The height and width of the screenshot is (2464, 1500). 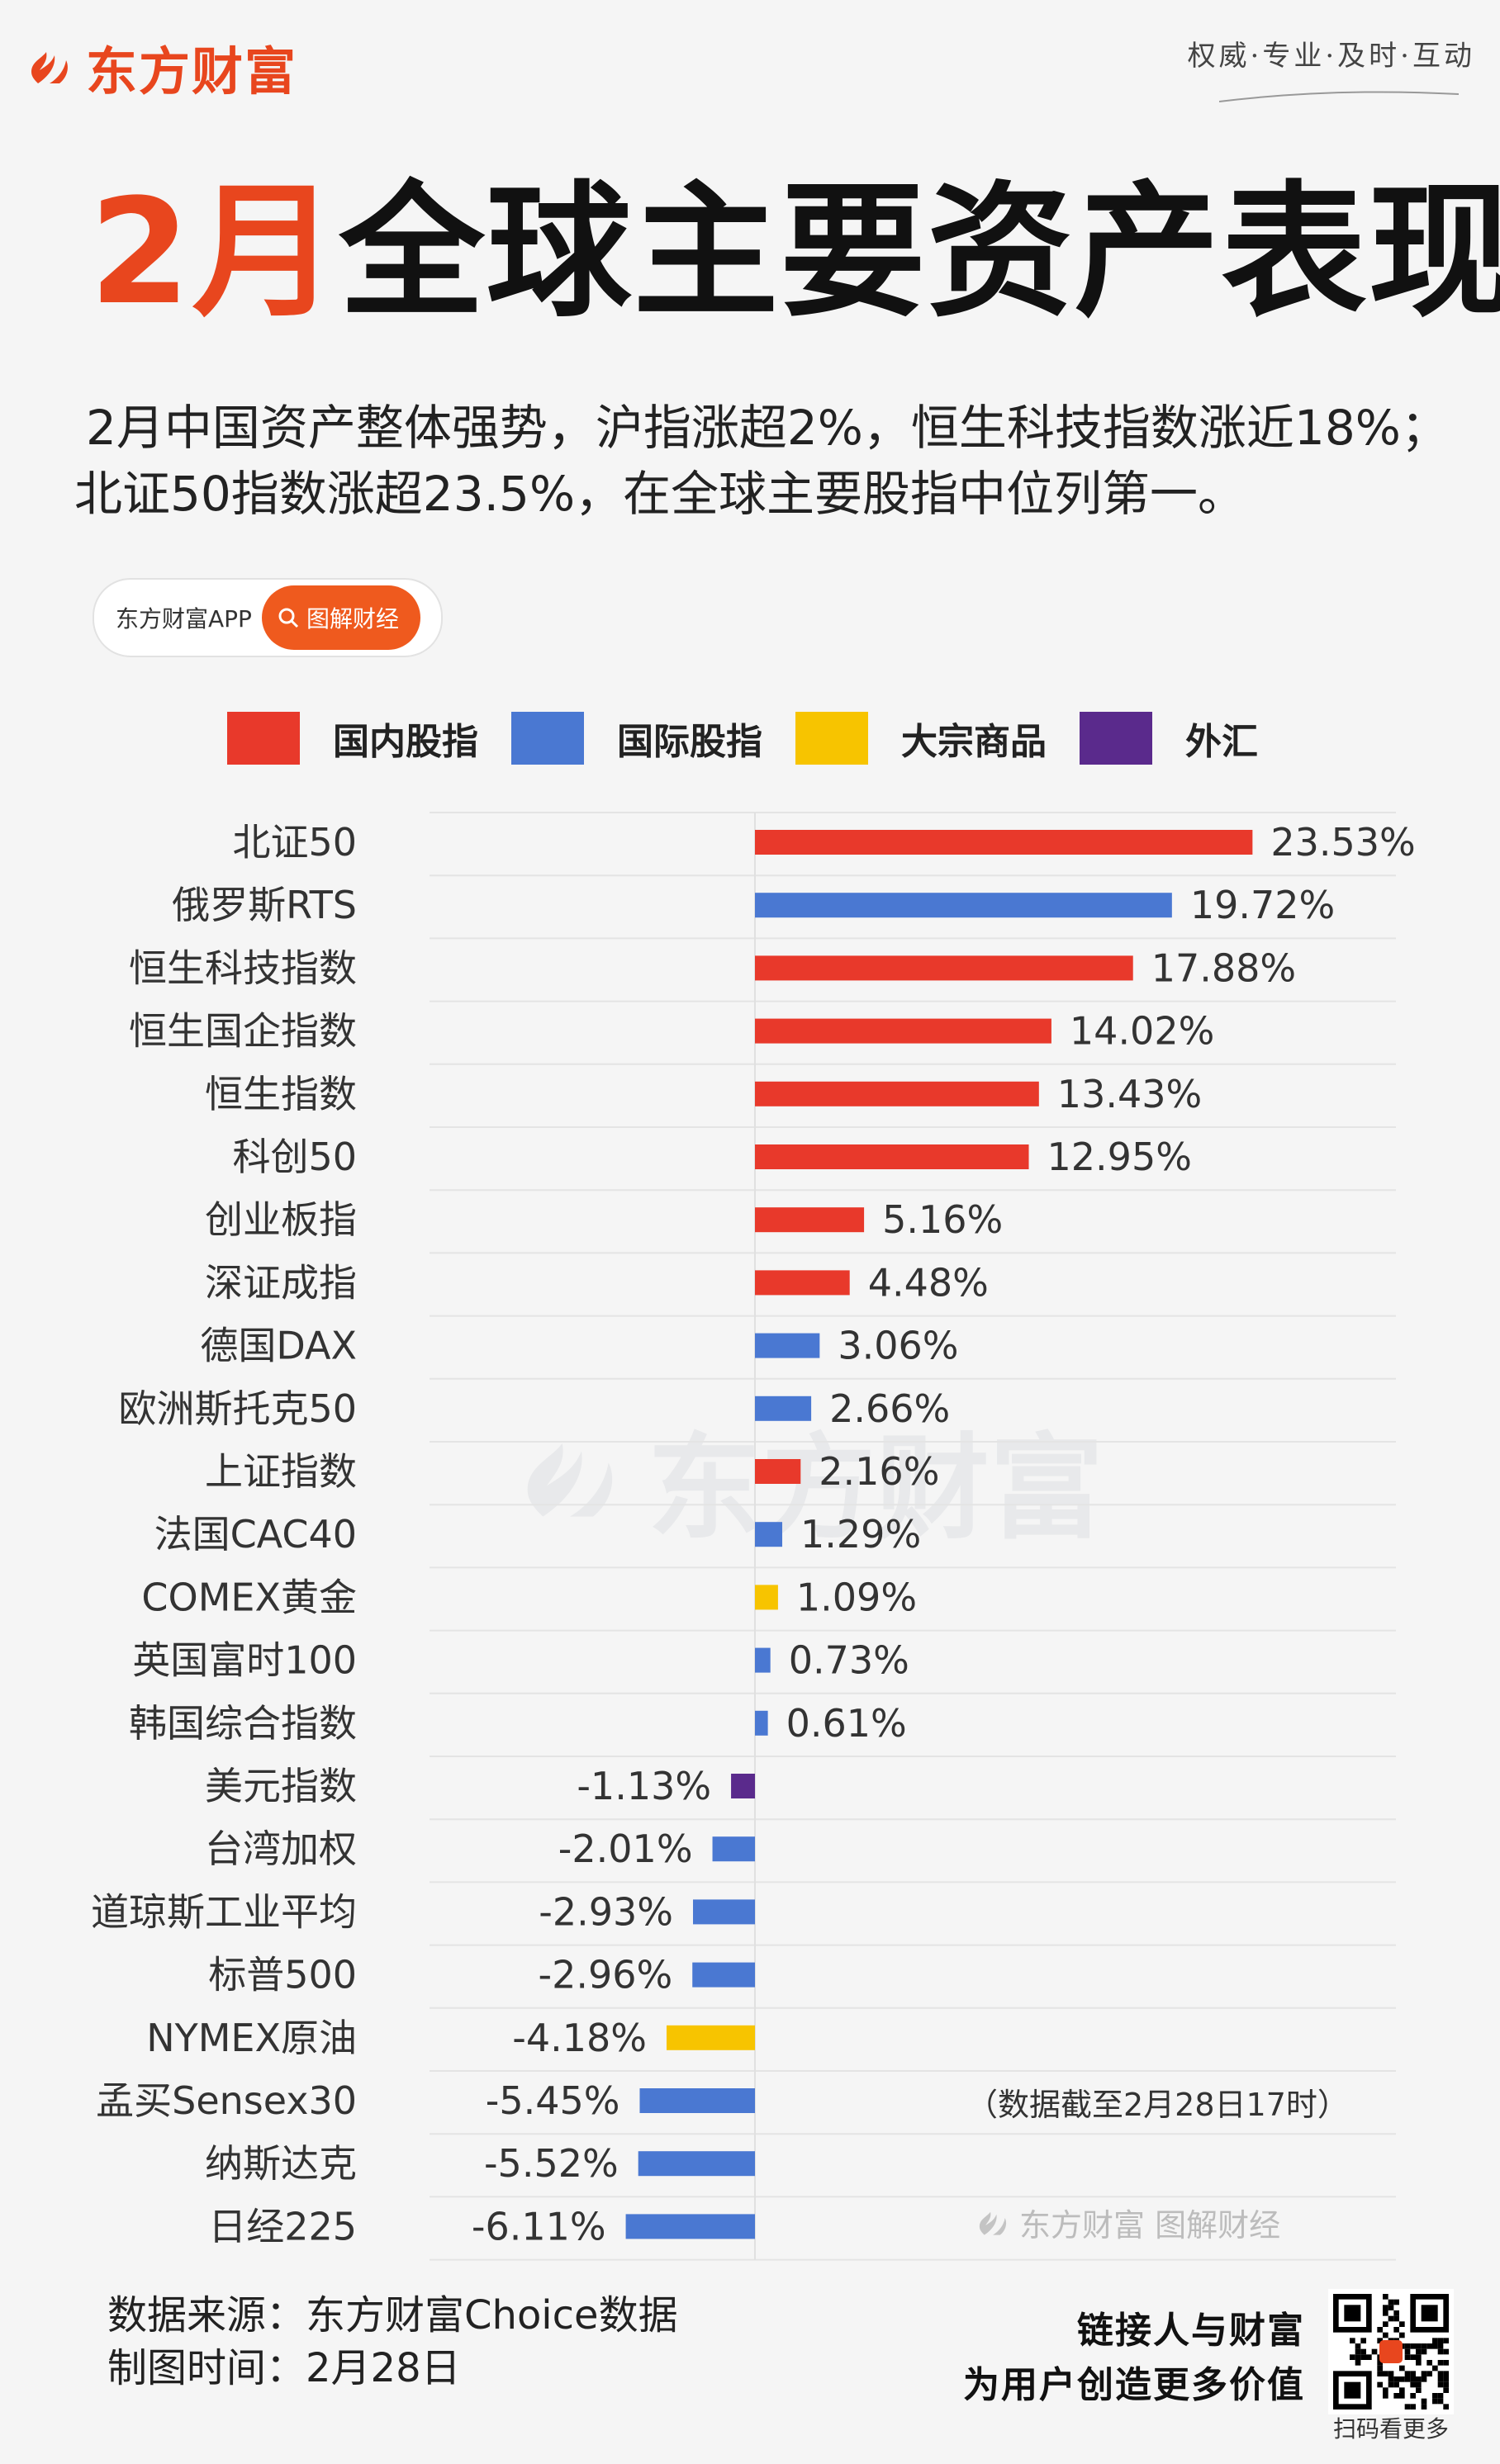 What do you see at coordinates (251, 2038) in the screenshot?
I see `category-label: NYMEX原油` at bounding box center [251, 2038].